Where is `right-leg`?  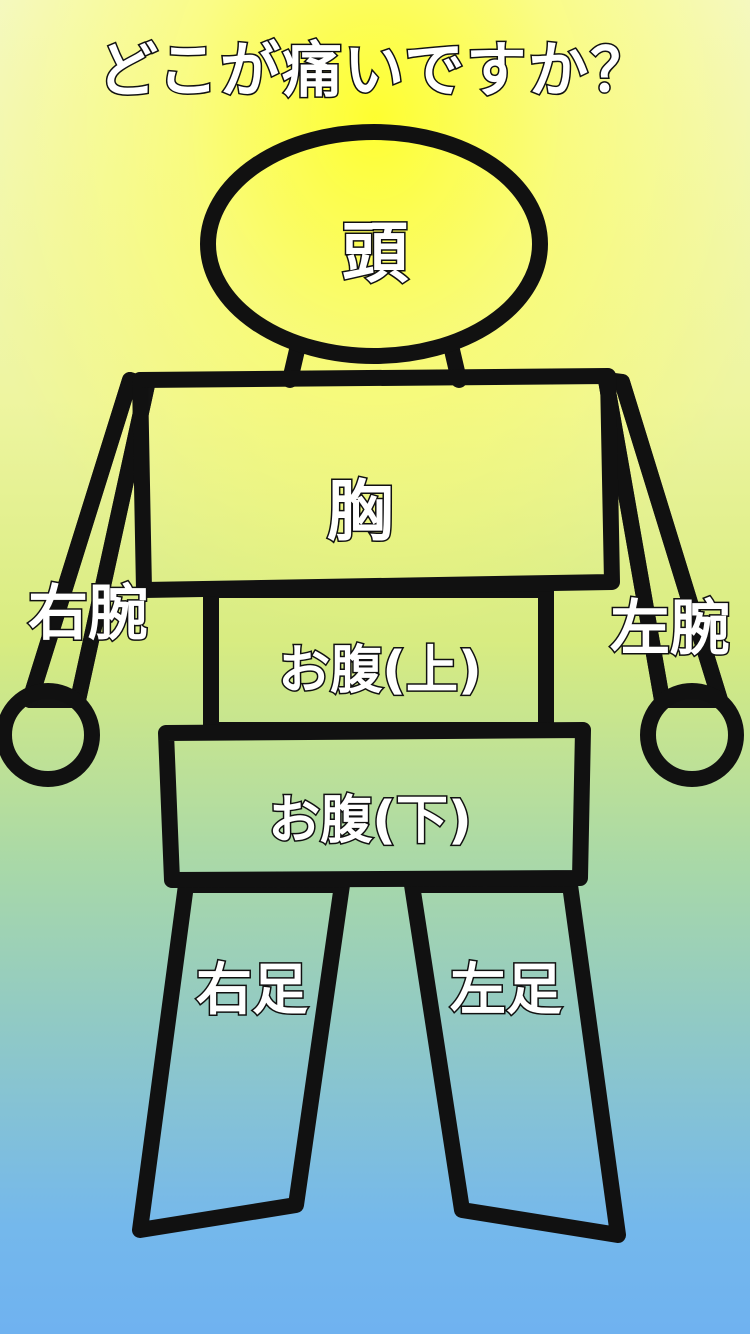 right-leg is located at coordinates (241, 1057).